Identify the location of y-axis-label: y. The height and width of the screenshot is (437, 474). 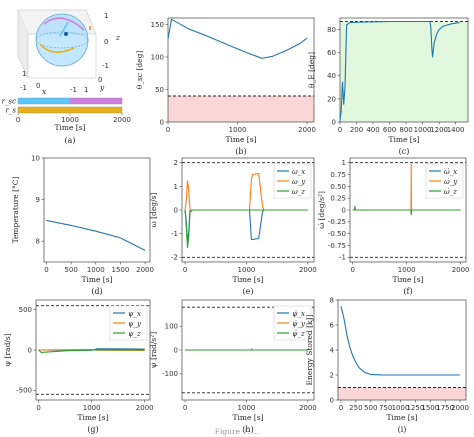
(102, 87).